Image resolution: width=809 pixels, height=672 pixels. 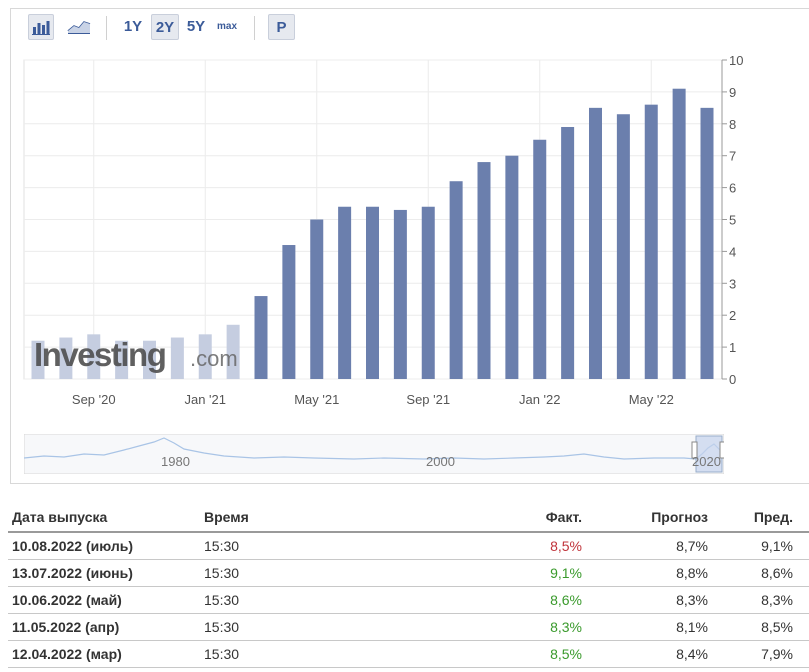 What do you see at coordinates (522, 518) in the screenshot?
I see `header-actual: Факт.` at bounding box center [522, 518].